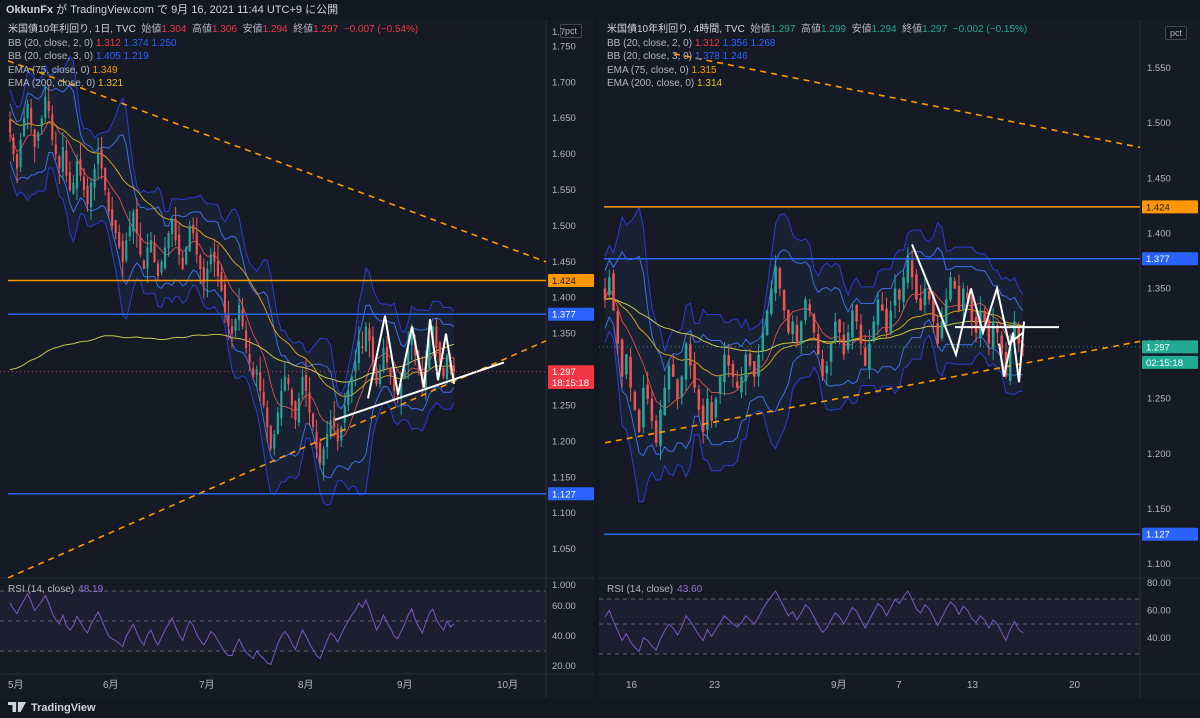 Image resolution: width=1200 pixels, height=718 pixels. Describe the element at coordinates (654, 589) in the screenshot. I see `rsi-legend: RSI (14, close) 43.60` at that location.